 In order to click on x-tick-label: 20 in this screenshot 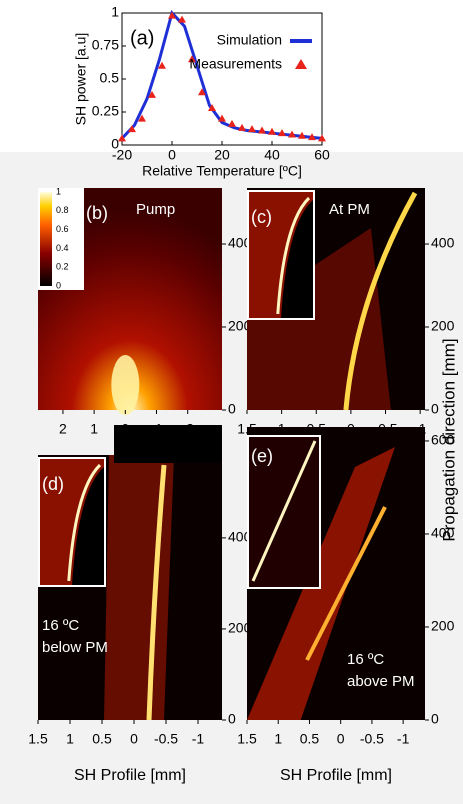, I will do `click(222, 155)`.